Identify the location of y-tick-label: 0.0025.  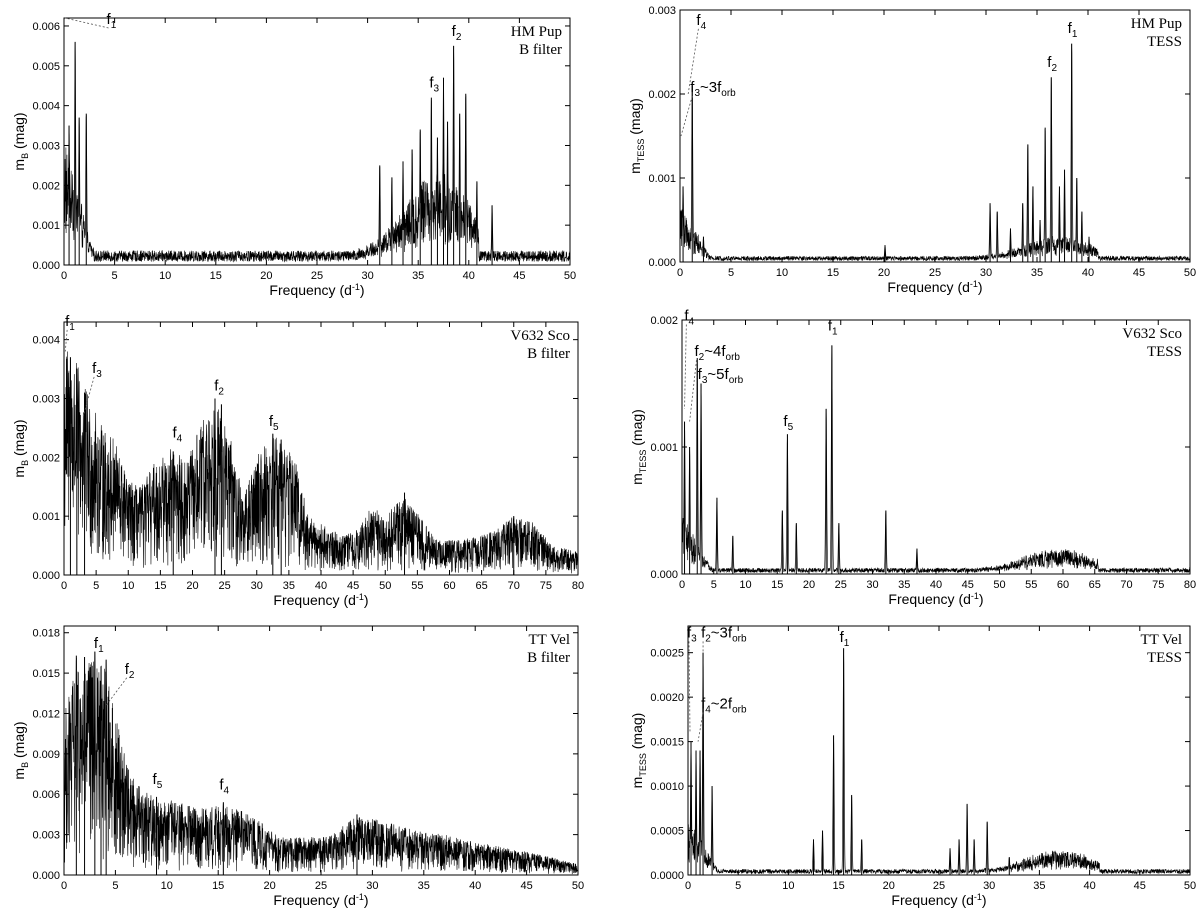
(667, 654).